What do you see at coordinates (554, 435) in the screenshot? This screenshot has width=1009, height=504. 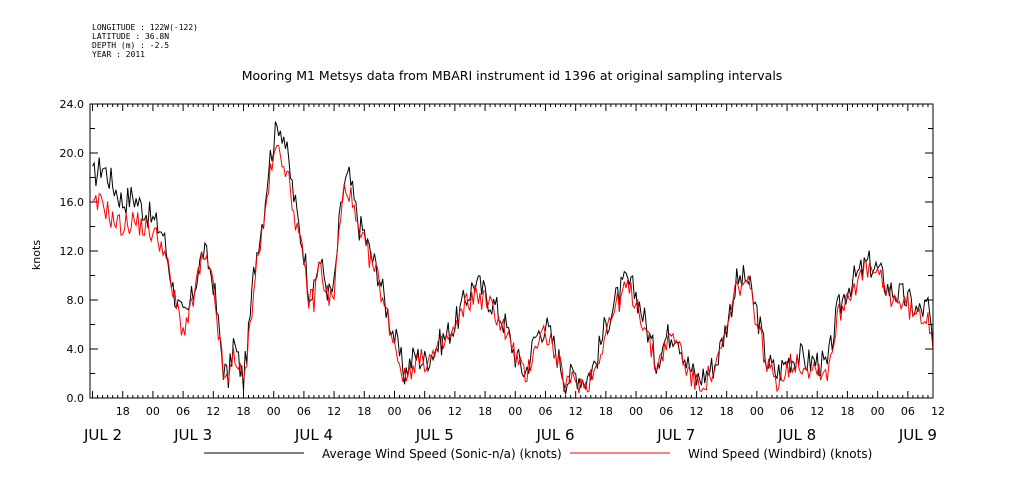 I see `x-day-label: JUL 6` at bounding box center [554, 435].